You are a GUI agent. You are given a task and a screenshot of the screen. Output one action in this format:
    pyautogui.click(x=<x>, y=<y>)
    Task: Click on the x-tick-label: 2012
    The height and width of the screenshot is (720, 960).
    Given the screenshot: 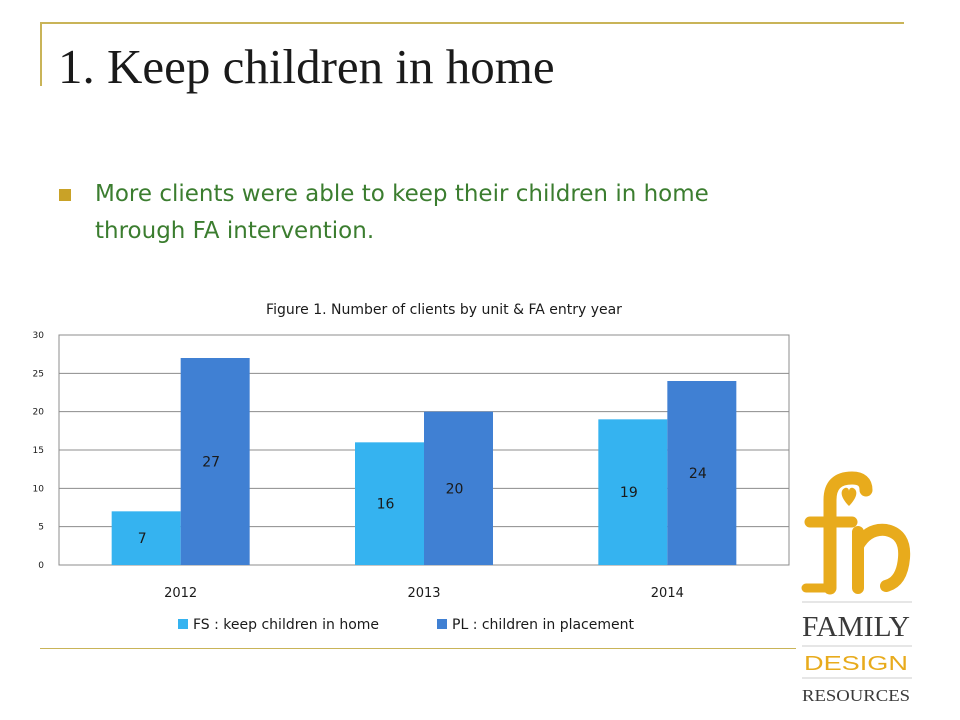 What is the action you would take?
    pyautogui.click(x=180, y=593)
    